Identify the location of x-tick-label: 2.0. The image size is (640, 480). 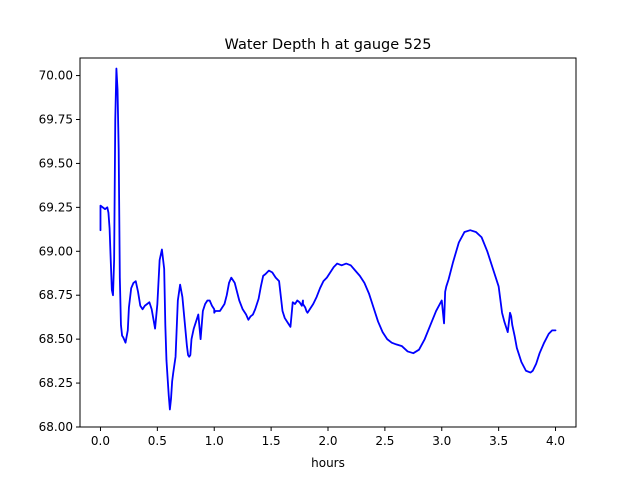
(327, 441).